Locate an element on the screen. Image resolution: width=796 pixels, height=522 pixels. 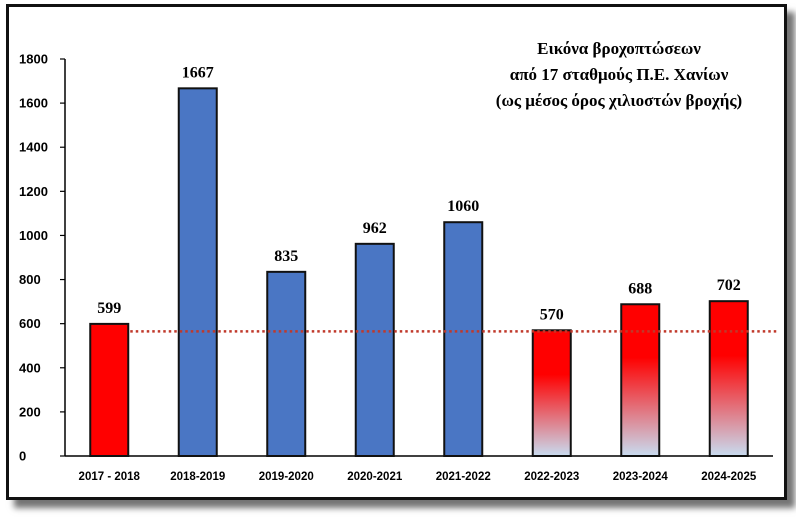
chart-title-line: από 17 σταθμούς Π.Ε. Χανίων is located at coordinates (619, 74).